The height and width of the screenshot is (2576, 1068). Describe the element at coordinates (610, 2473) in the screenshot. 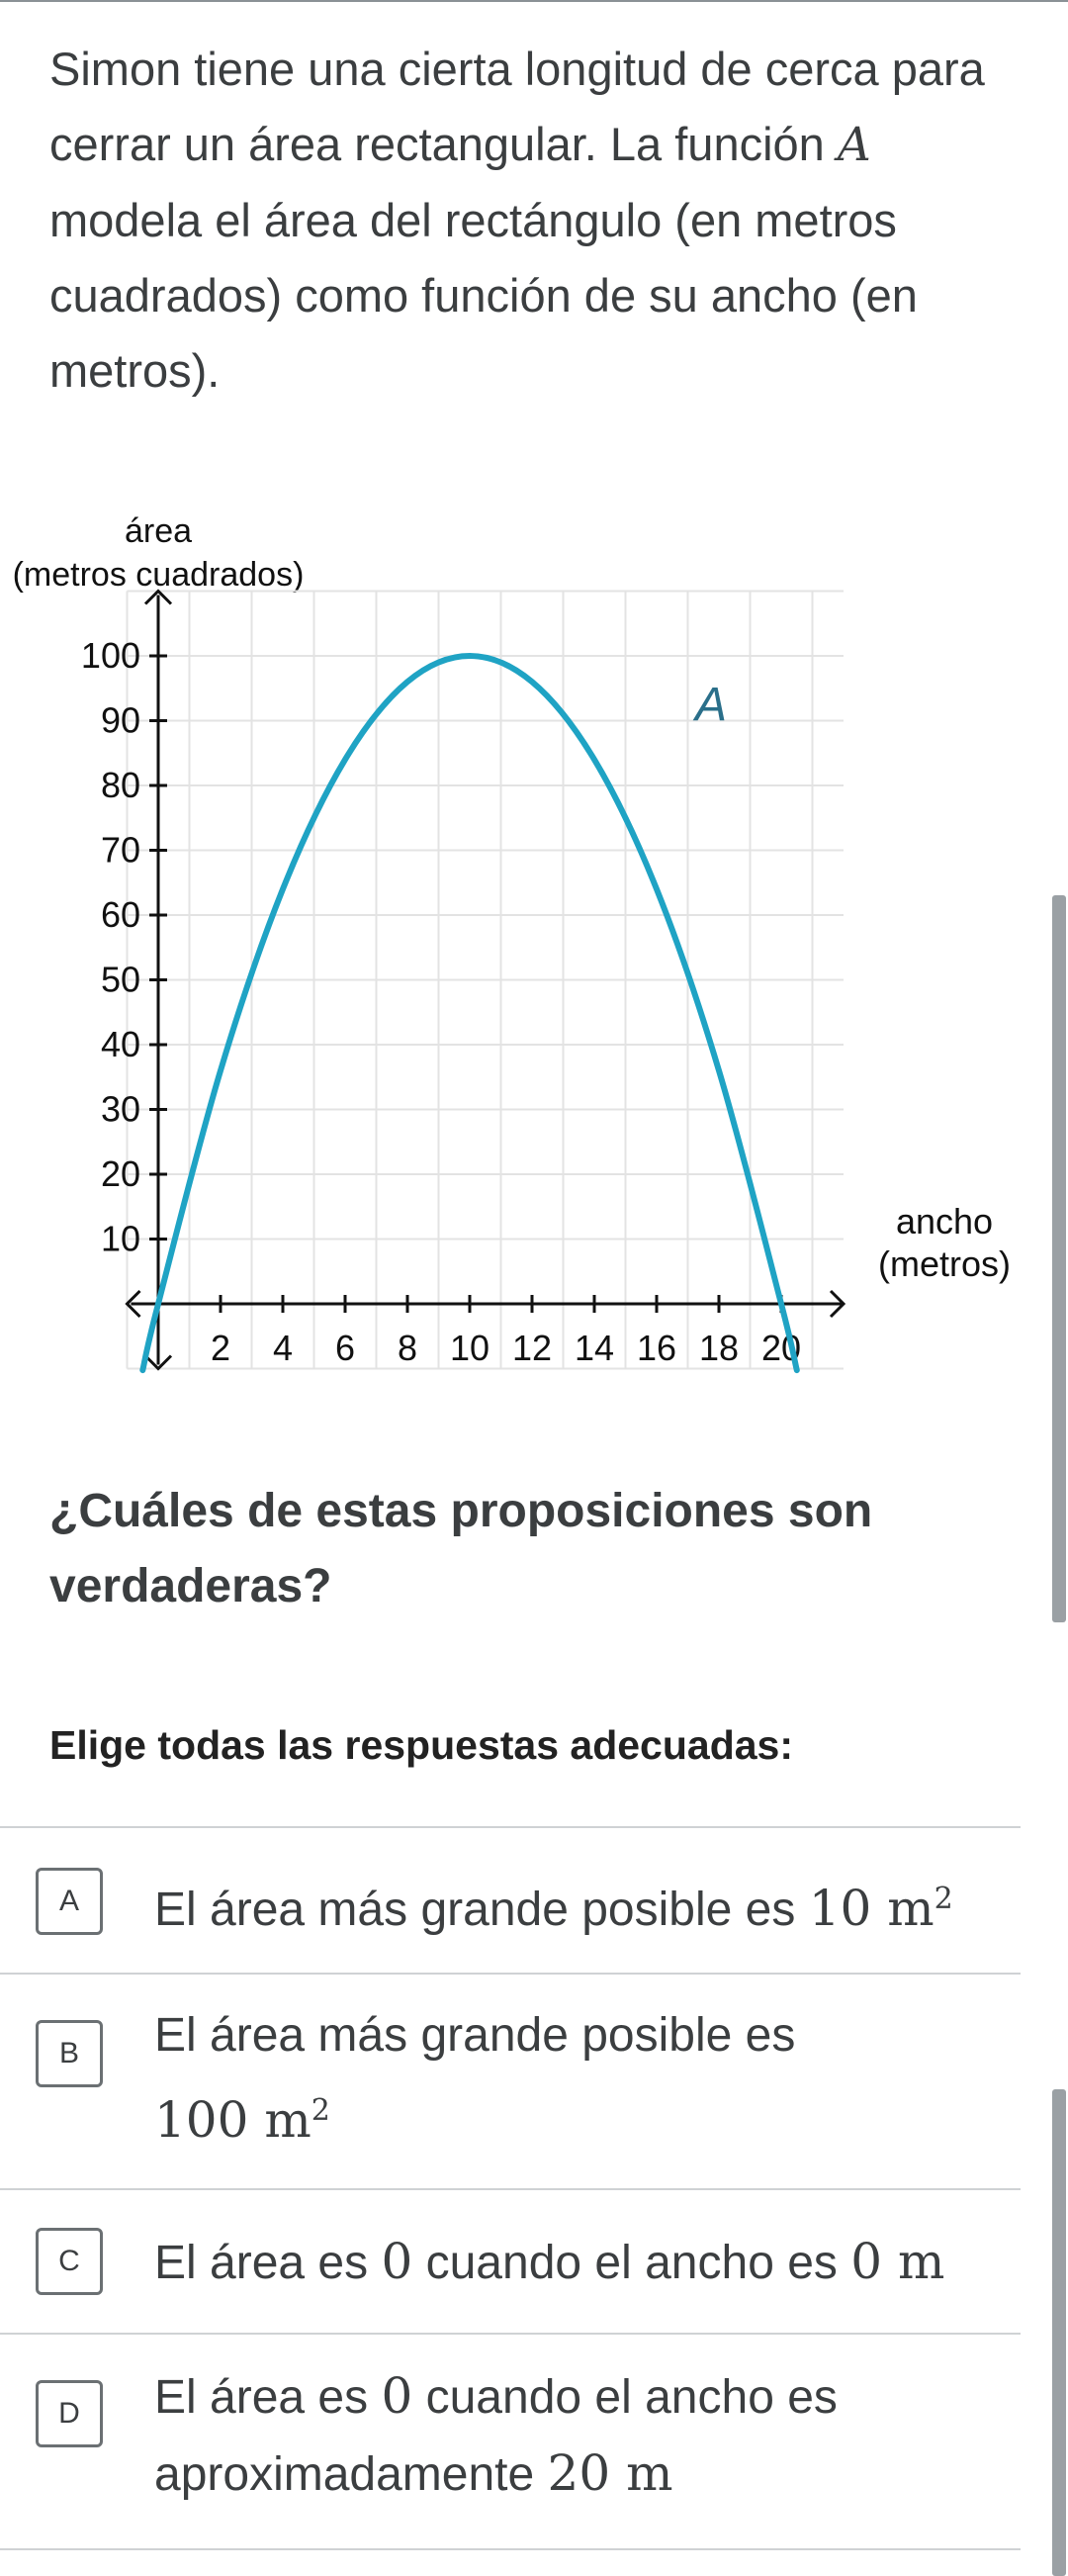

I see `math-expression: 20 m` at that location.